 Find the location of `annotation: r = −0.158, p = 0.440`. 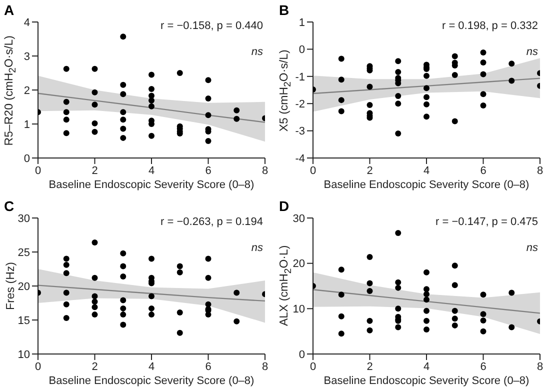

annotation: r = −0.158, p = 0.440 is located at coordinates (211, 26).